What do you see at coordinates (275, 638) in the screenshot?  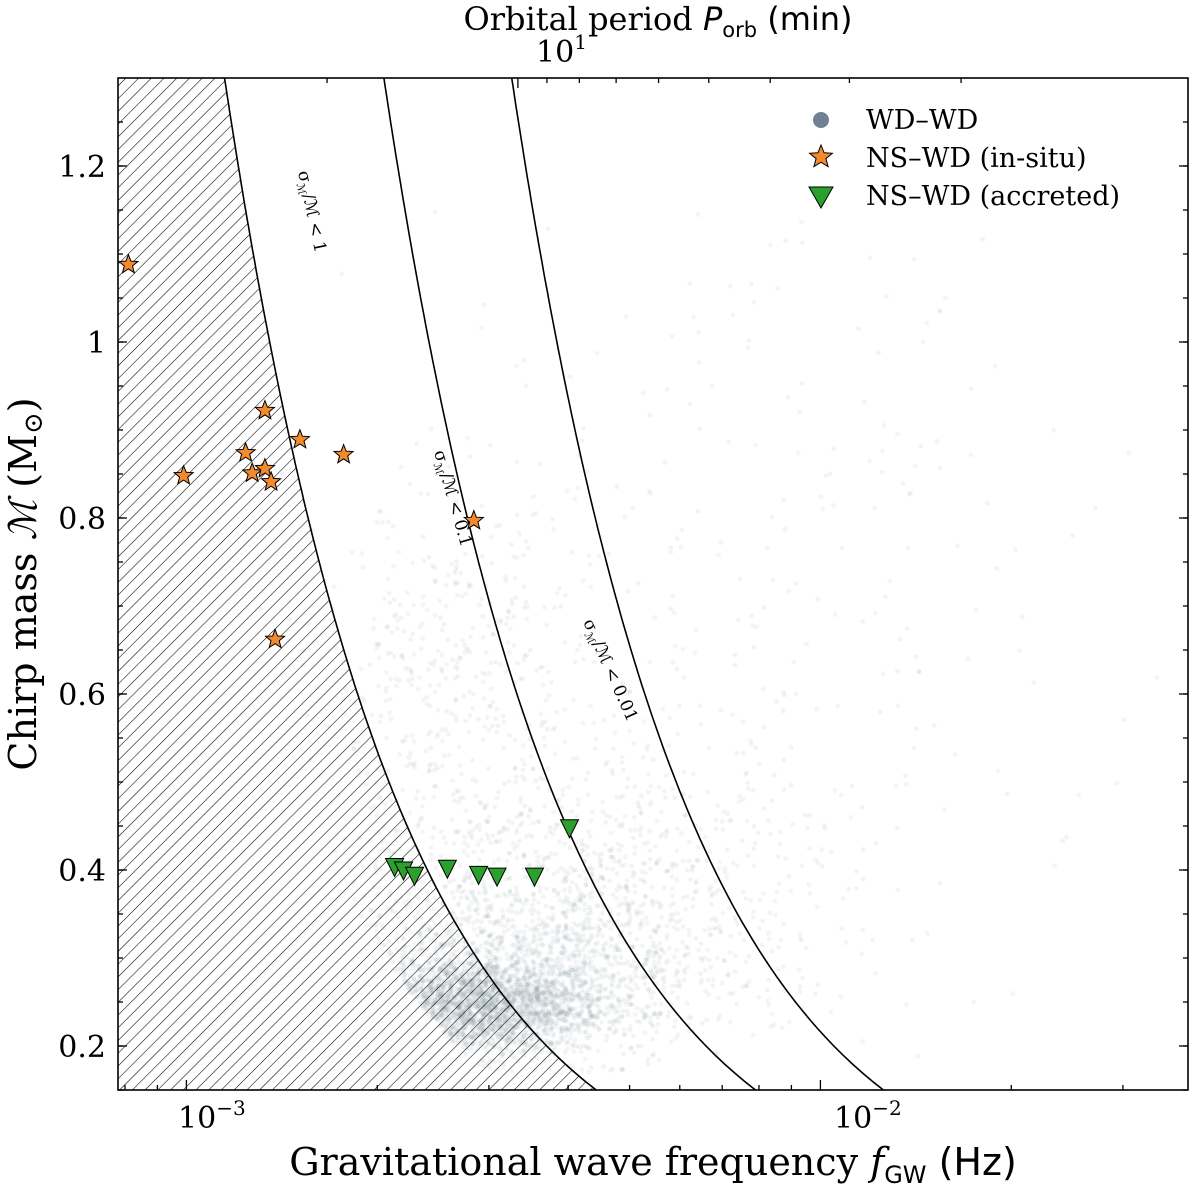 I see `ns-wd-insitu-point` at bounding box center [275, 638].